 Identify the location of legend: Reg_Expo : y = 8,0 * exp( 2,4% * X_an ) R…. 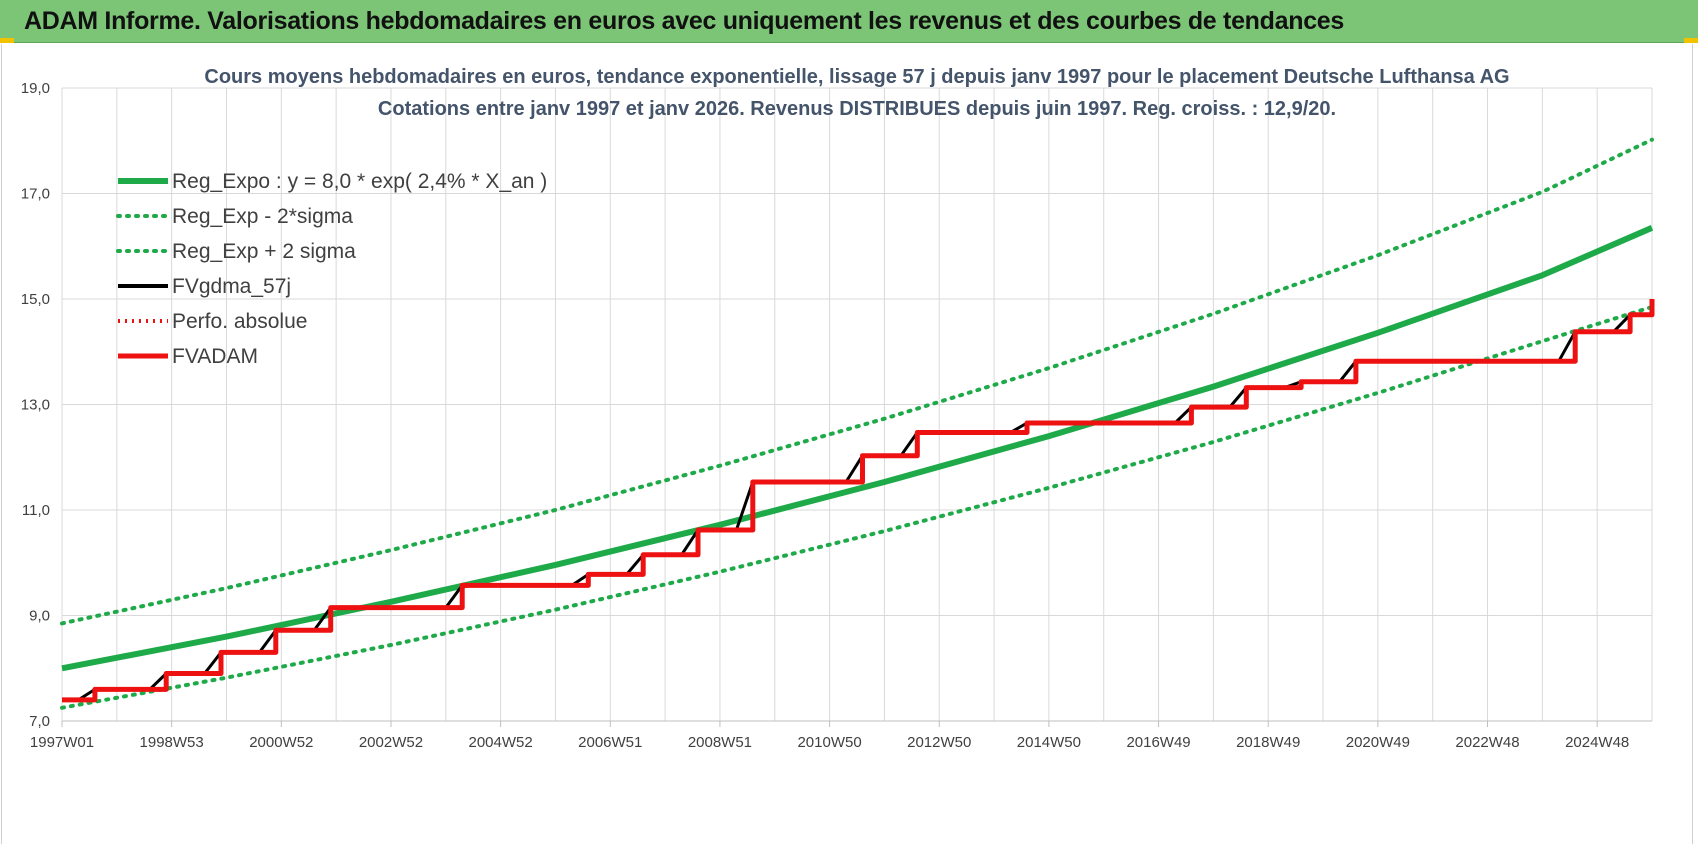
(331, 269).